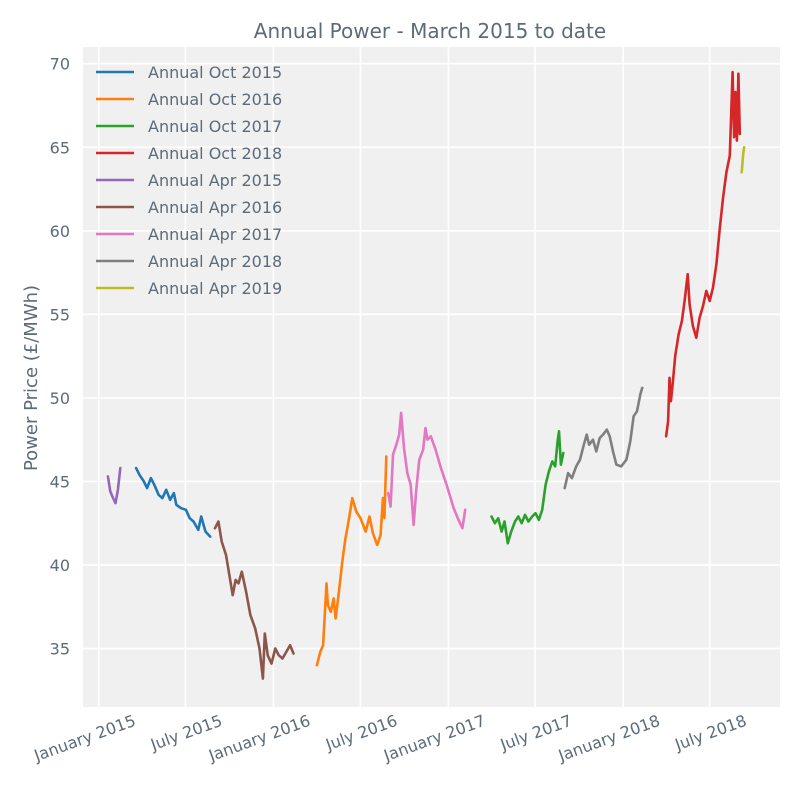 This screenshot has height=800, width=800. What do you see at coordinates (215, 126) in the screenshot?
I see `legend-label: Annual Oct 2017` at bounding box center [215, 126].